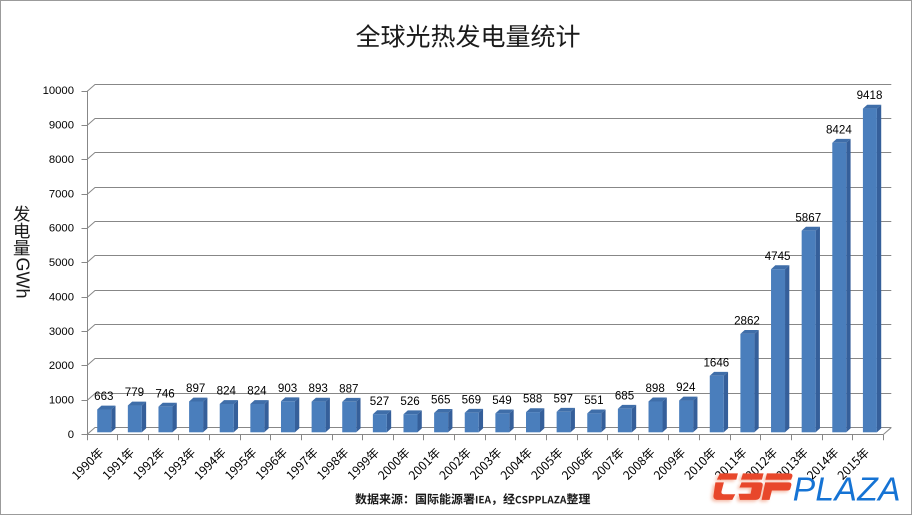 This screenshot has width=912, height=515. Describe the element at coordinates (747, 321) in the screenshot. I see `svg-text: 2862` at that location.